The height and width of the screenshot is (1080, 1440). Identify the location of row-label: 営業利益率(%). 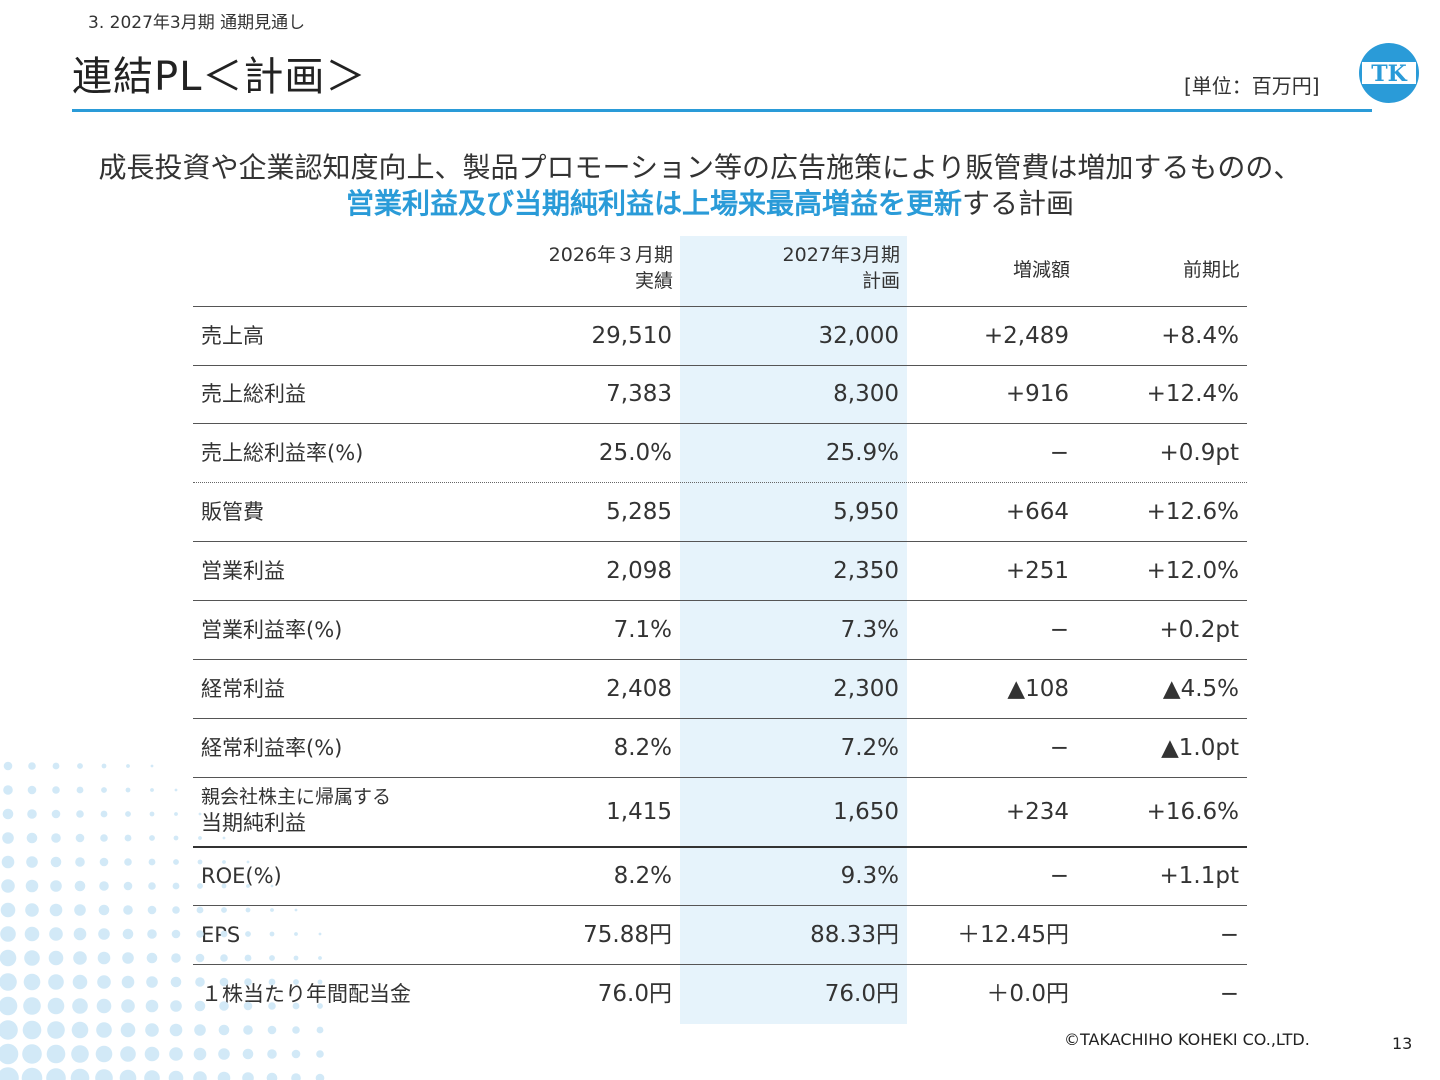
(272, 630).